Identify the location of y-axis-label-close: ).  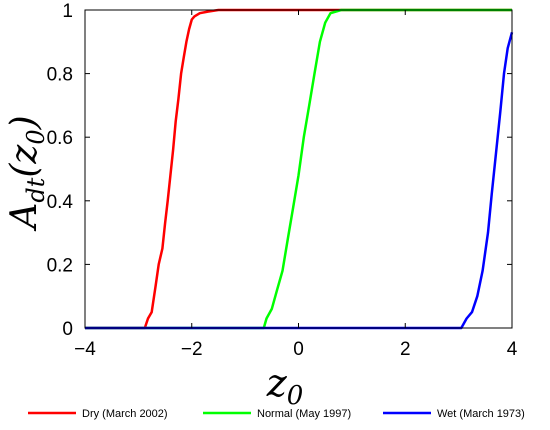
(24, 122).